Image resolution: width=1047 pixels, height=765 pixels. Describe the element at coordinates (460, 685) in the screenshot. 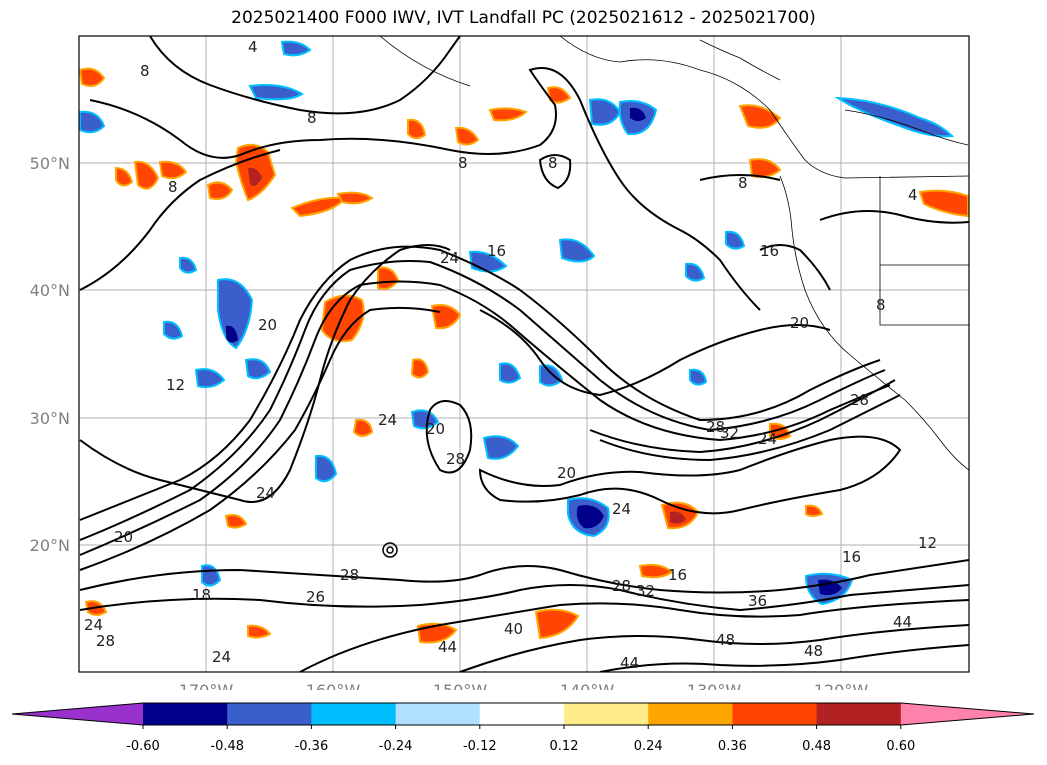

I see `lon-label-150w: 150°W` at that location.